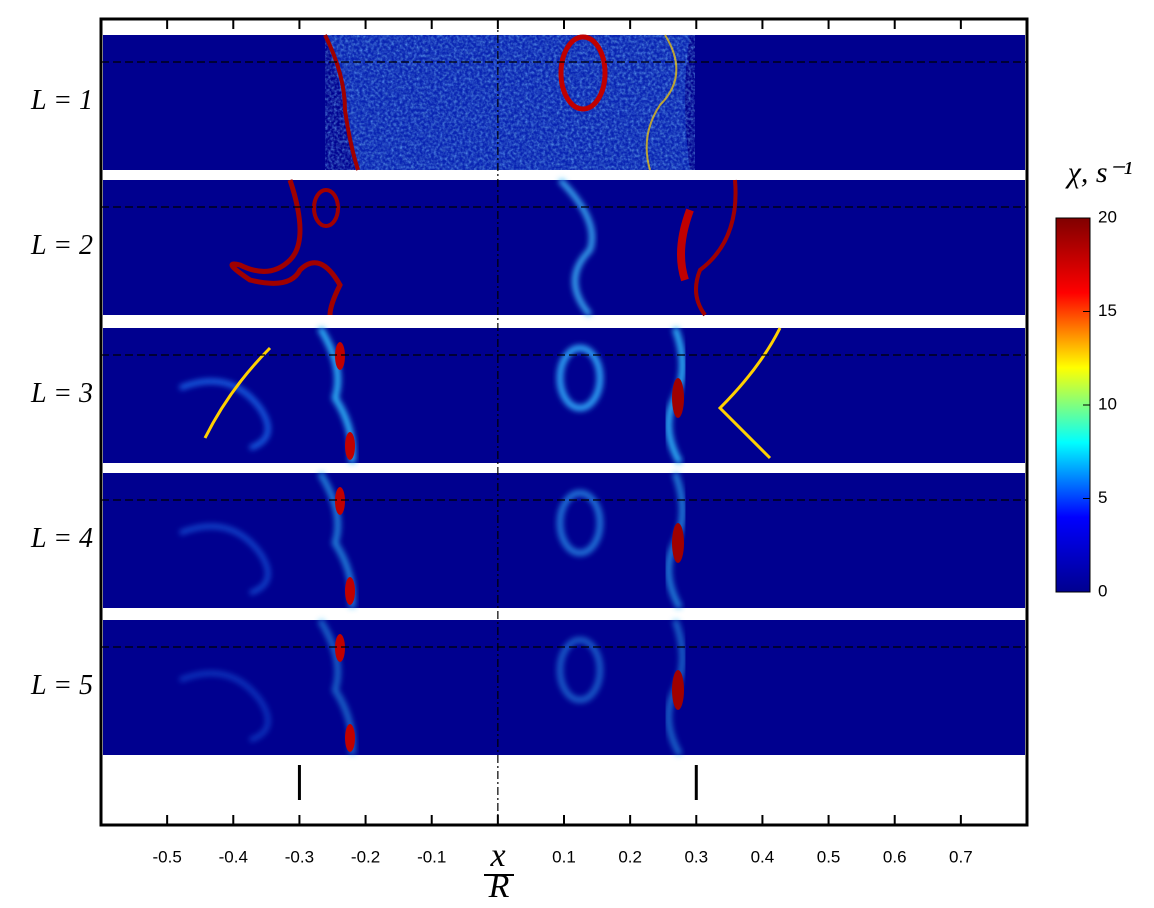  What do you see at coordinates (1102, 497) in the screenshot?
I see `colorbar-tick-label: 5` at bounding box center [1102, 497].